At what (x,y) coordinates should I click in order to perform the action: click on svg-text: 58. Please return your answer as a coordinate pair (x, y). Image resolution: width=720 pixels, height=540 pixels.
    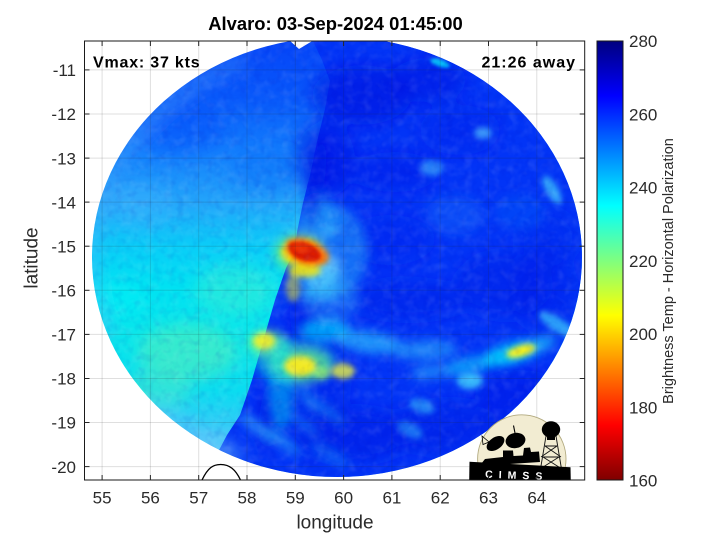
    Looking at the image, I should click on (247, 498).